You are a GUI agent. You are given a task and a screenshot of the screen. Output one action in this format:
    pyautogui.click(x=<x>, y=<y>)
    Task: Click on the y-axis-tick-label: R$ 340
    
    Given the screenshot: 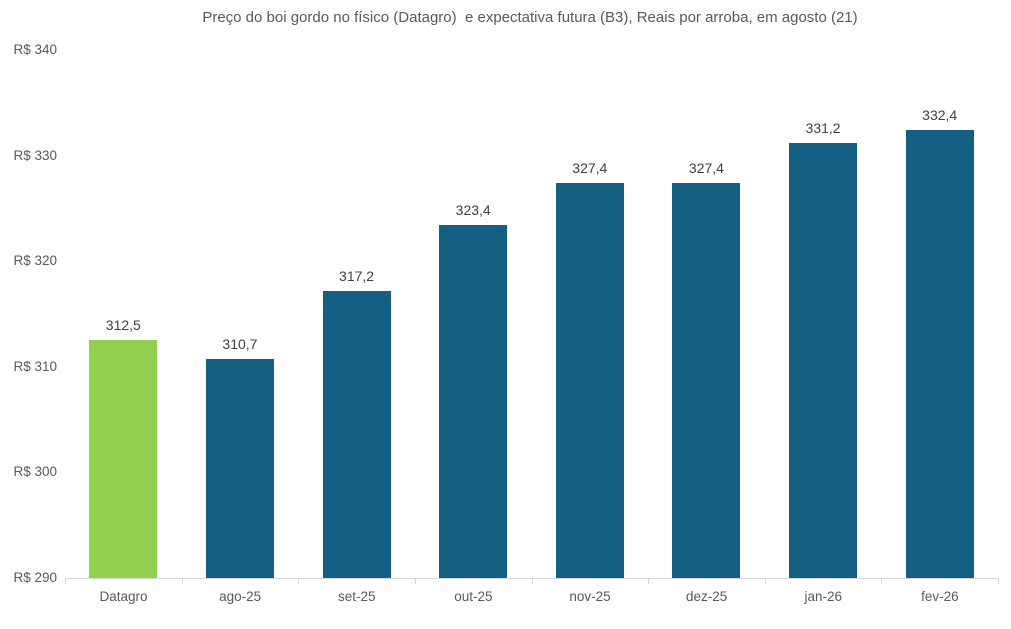 What is the action you would take?
    pyautogui.click(x=35, y=49)
    